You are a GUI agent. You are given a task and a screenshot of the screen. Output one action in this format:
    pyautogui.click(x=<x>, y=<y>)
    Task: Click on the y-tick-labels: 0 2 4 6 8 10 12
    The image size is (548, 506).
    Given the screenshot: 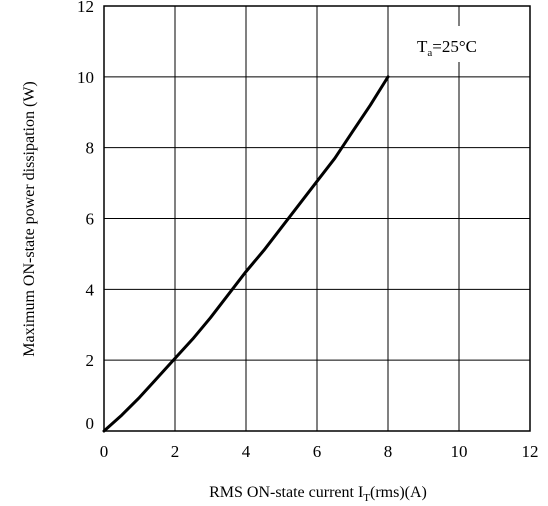 What is the action you would take?
    pyautogui.click(x=86, y=216)
    